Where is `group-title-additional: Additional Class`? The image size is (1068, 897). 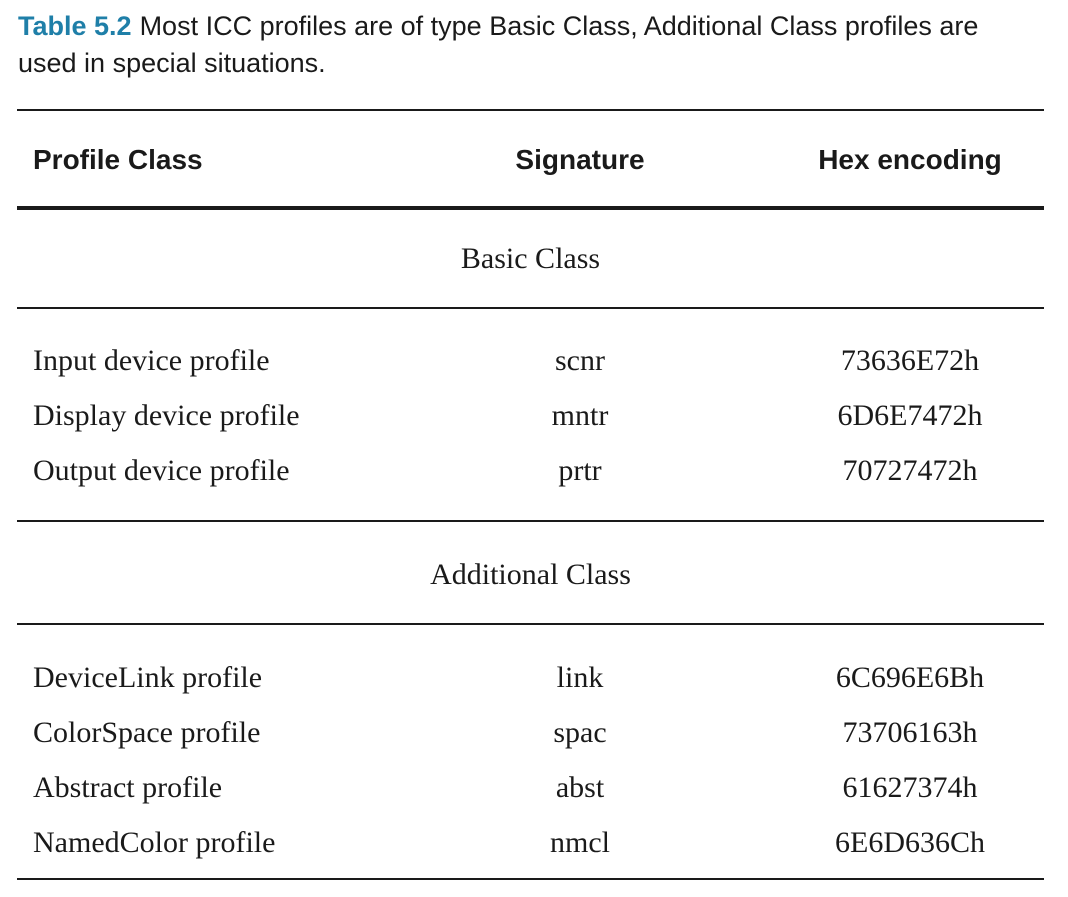 group-title-additional: Additional Class is located at coordinates (530, 574).